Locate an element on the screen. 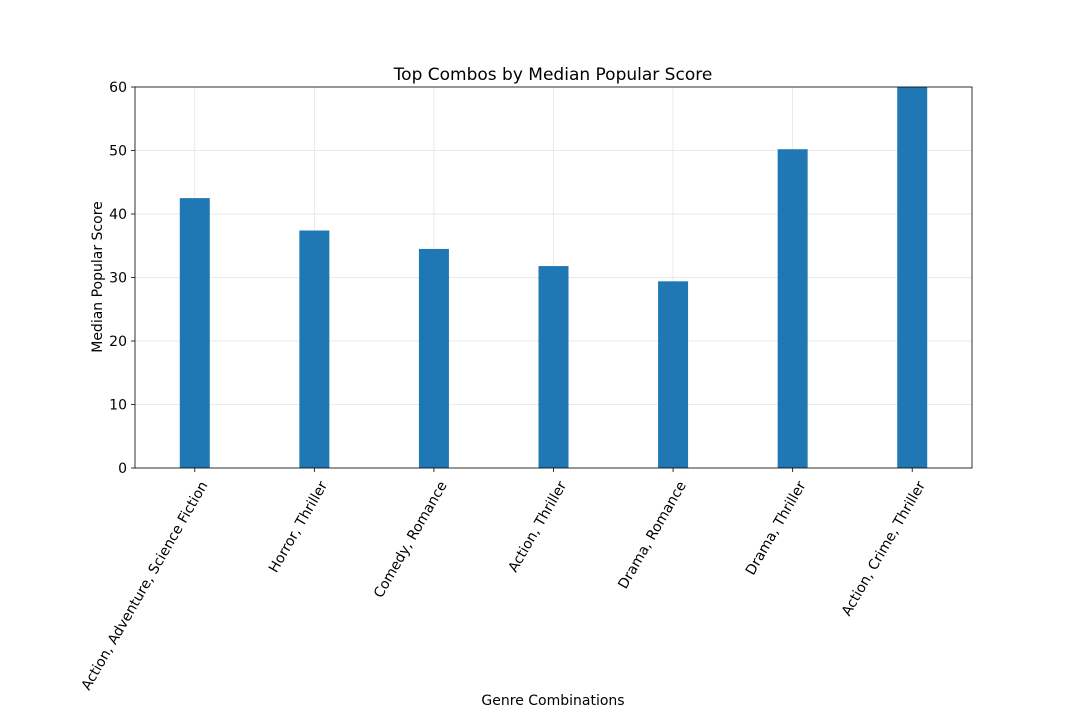 The image size is (1080, 720). y-axis-label: Median Popular Score is located at coordinates (98, 277).